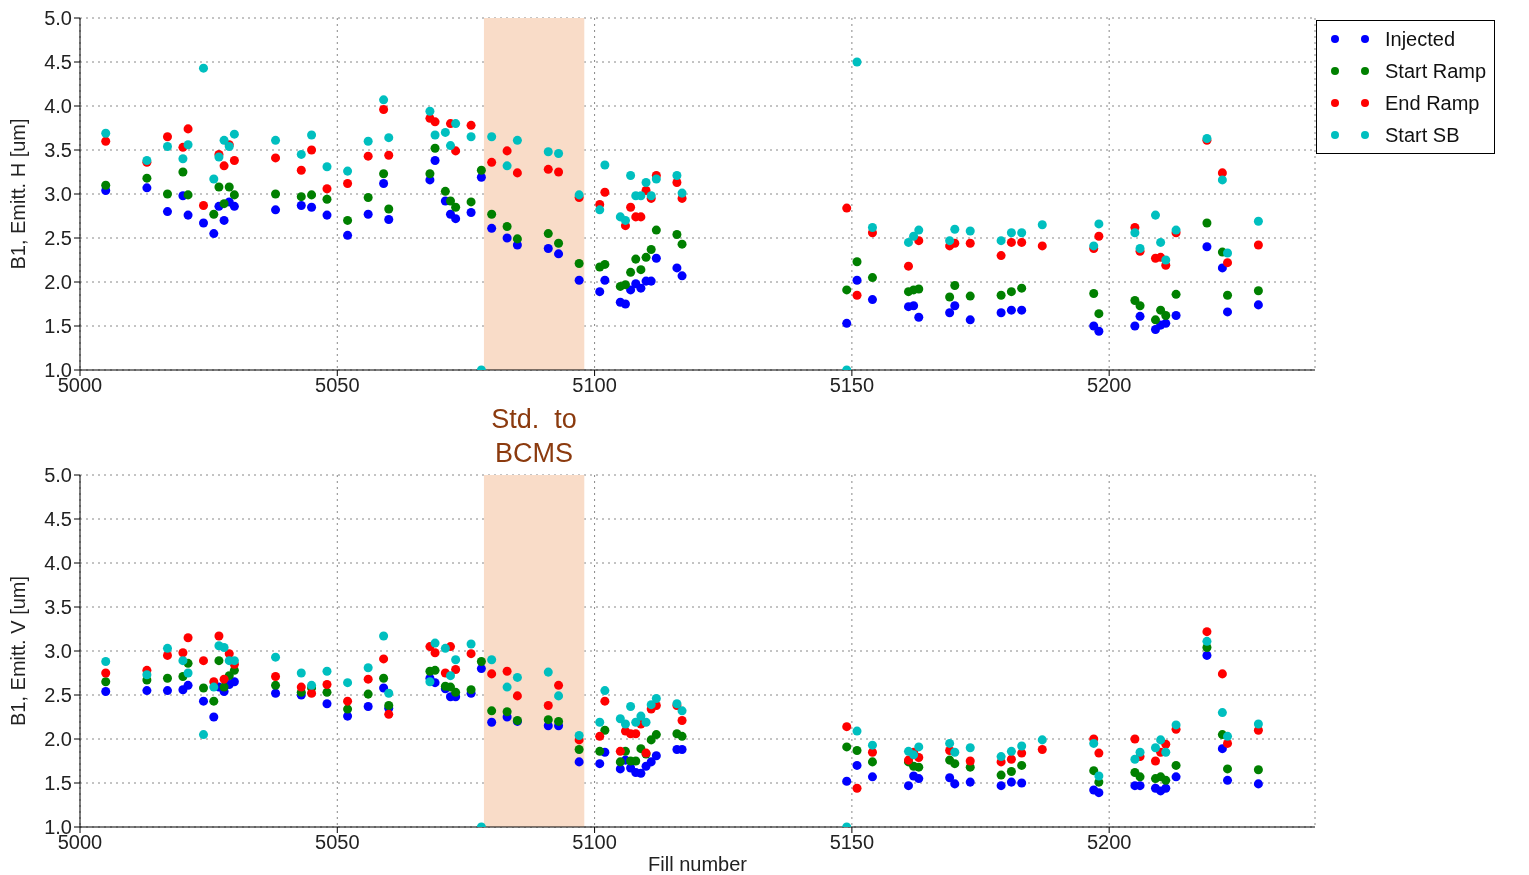 The image size is (1529, 875). Describe the element at coordinates (18, 194) in the screenshot. I see `y-axis-title: B1, Emitt. H [um]` at that location.